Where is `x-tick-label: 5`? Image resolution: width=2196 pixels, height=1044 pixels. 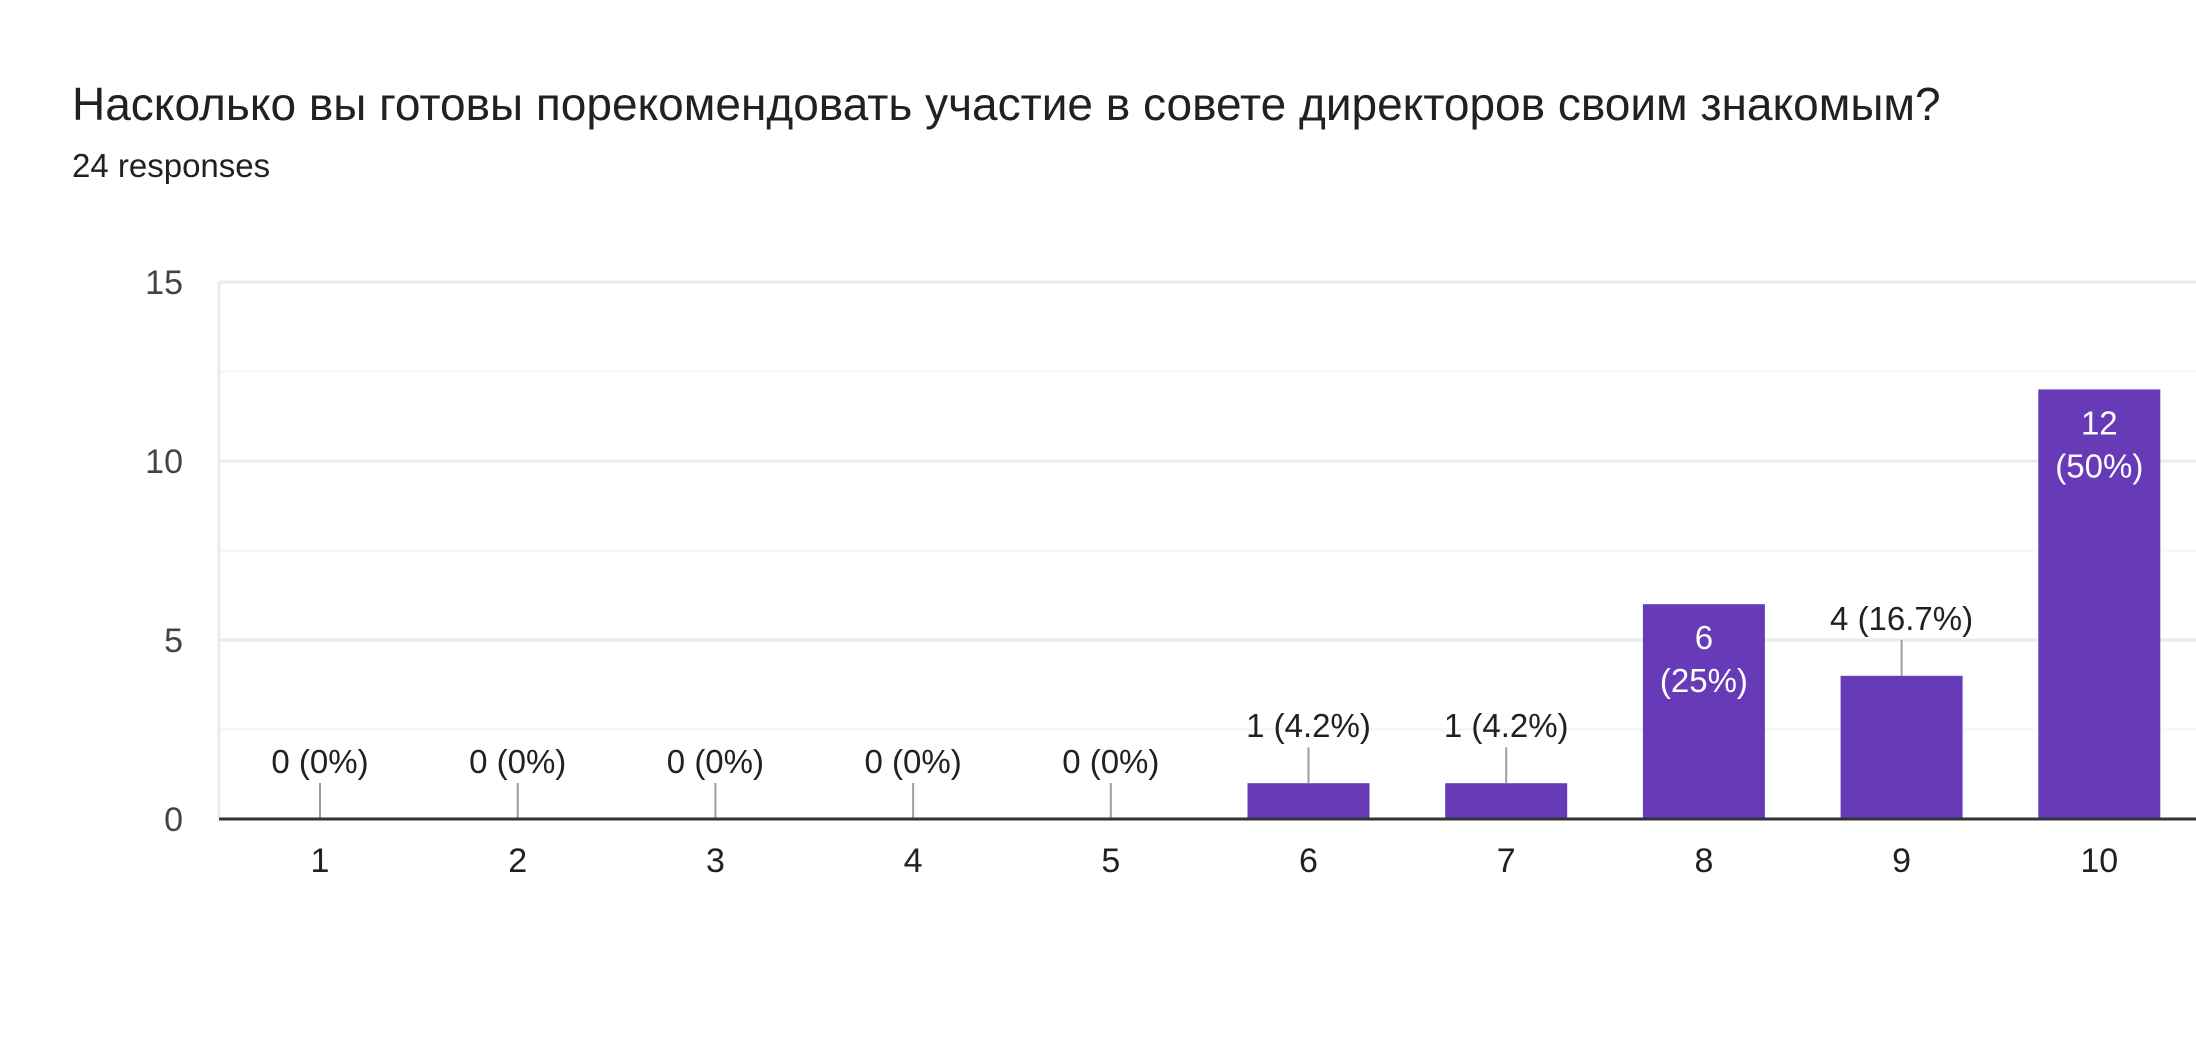 x-tick-label: 5 is located at coordinates (1110, 861).